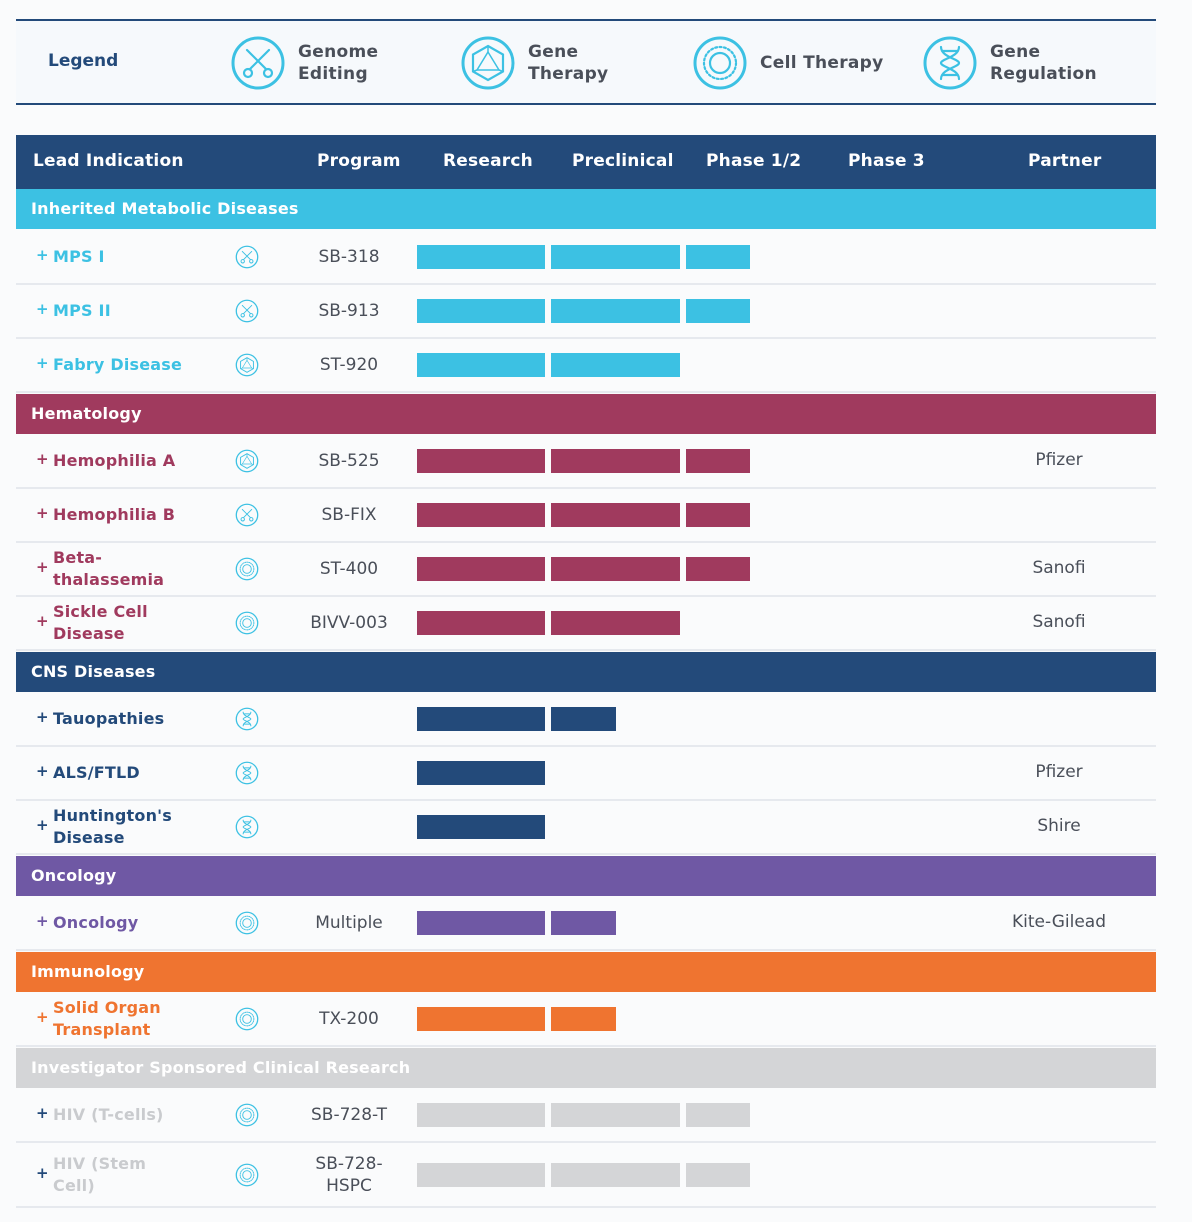 The height and width of the screenshot is (1222, 1192). I want to click on legend-item: Cell Therapy, so click(791, 63).